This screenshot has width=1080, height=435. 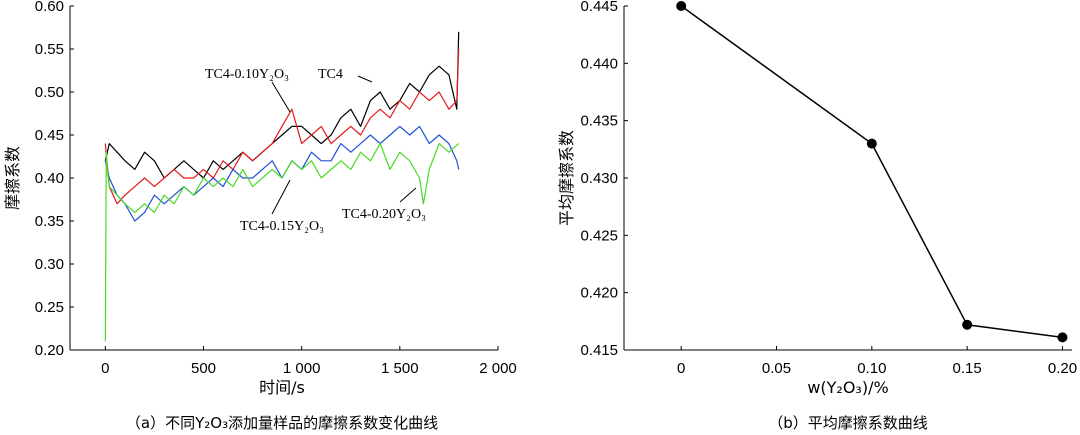 I want to click on chart-a-y-tick-label: 0.45, so click(x=49, y=135).